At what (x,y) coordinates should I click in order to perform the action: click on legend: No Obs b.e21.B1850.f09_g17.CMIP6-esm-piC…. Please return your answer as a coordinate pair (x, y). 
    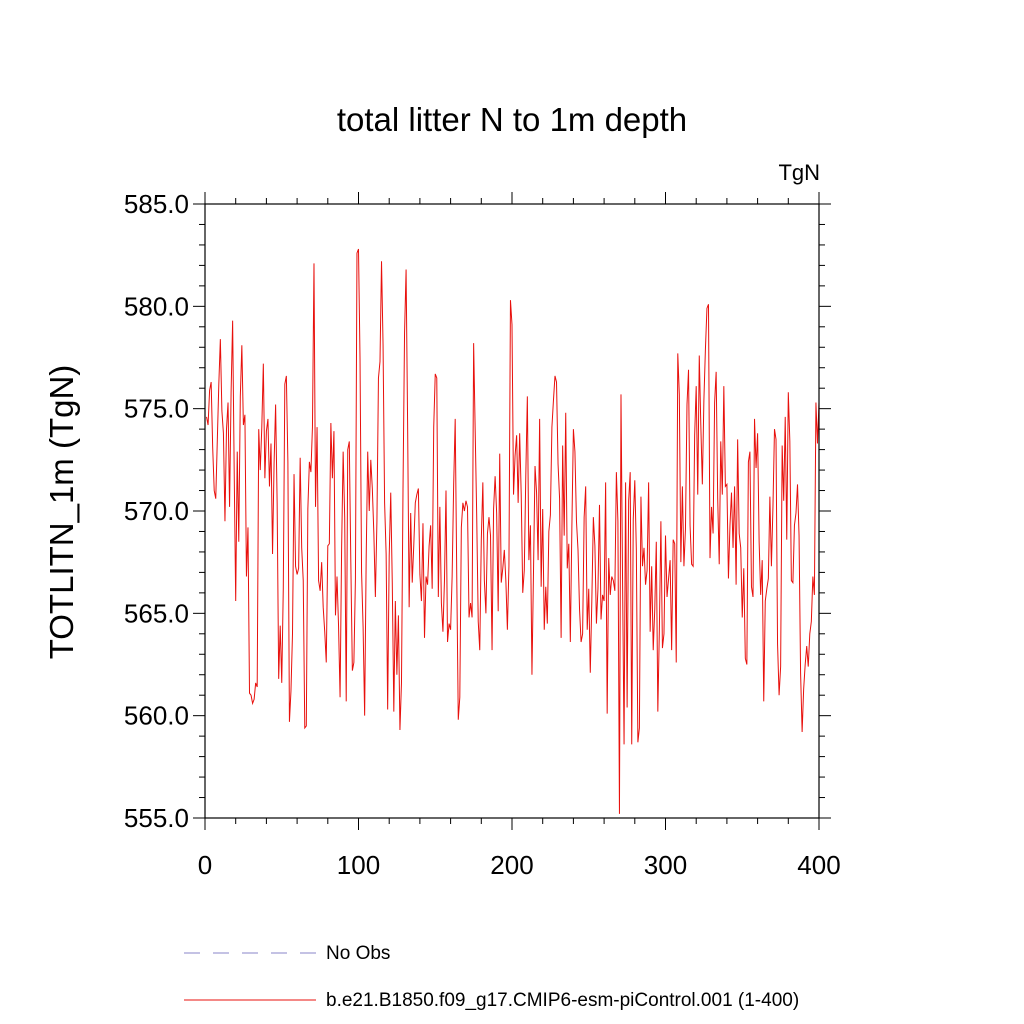
    Looking at the image, I should click on (491, 977).